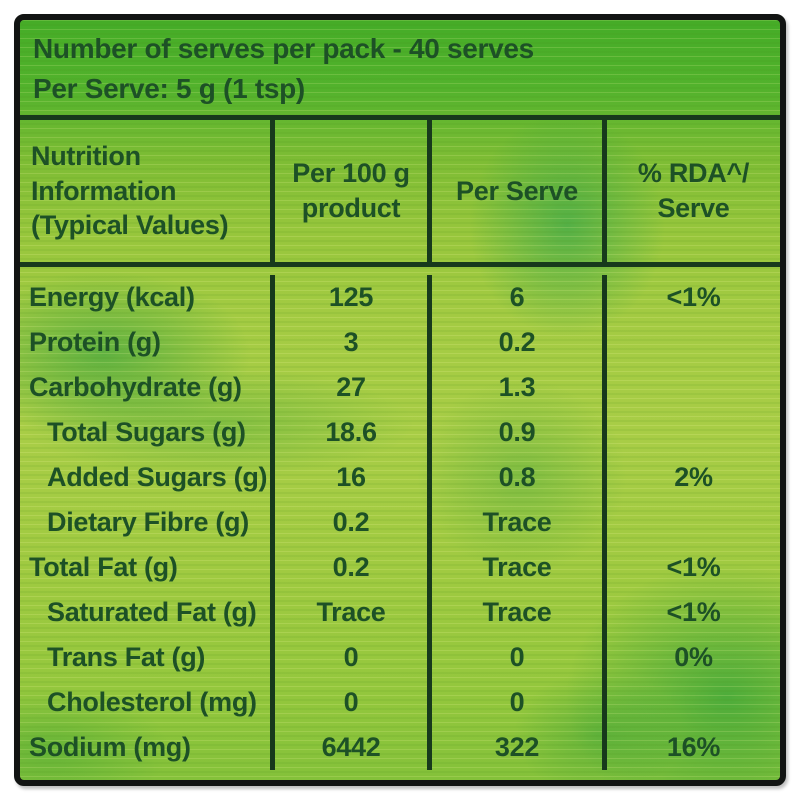 The image size is (800, 800). Describe the element at coordinates (693, 477) in the screenshot. I see `cell-rda-percent-value: 2%` at that location.